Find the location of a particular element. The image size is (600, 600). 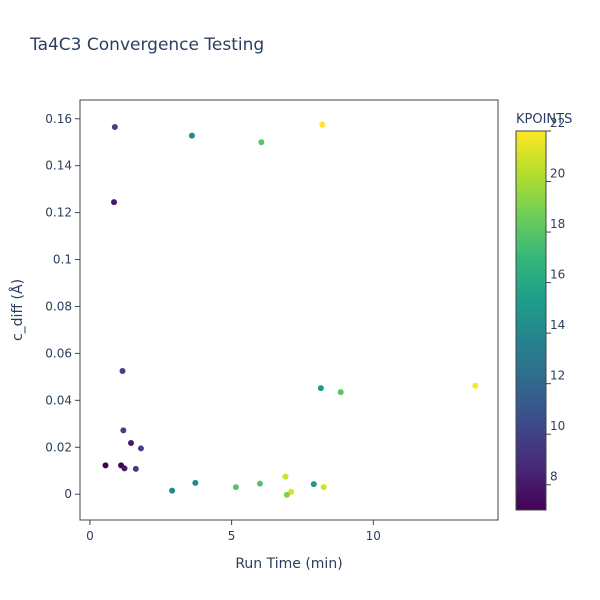

y-tick-label: 0.1 is located at coordinates (62, 260).